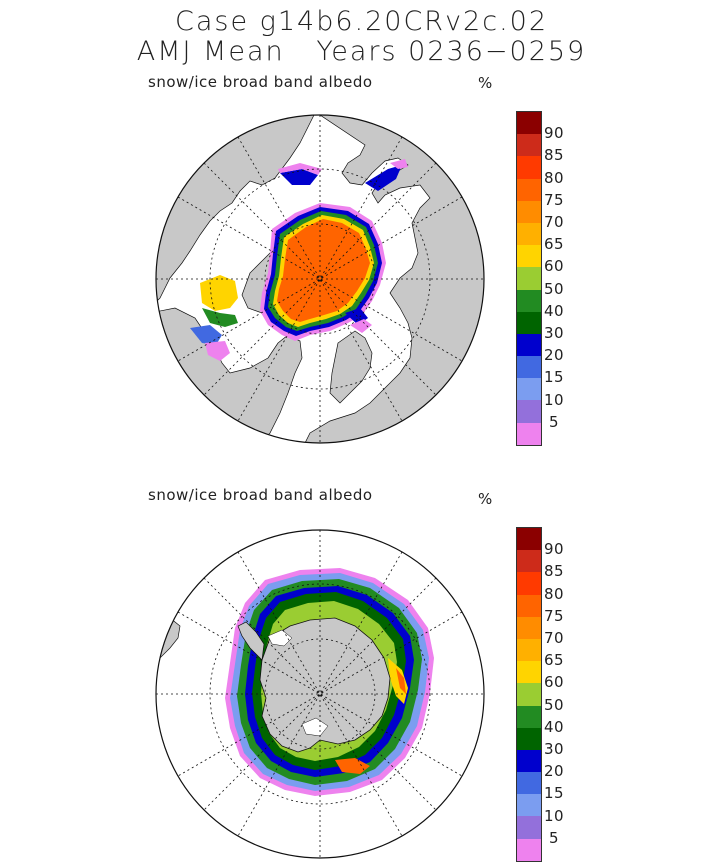 This screenshot has width=723, height=864. Describe the element at coordinates (485, 83) in the screenshot. I see `north-unit-label: %` at that location.